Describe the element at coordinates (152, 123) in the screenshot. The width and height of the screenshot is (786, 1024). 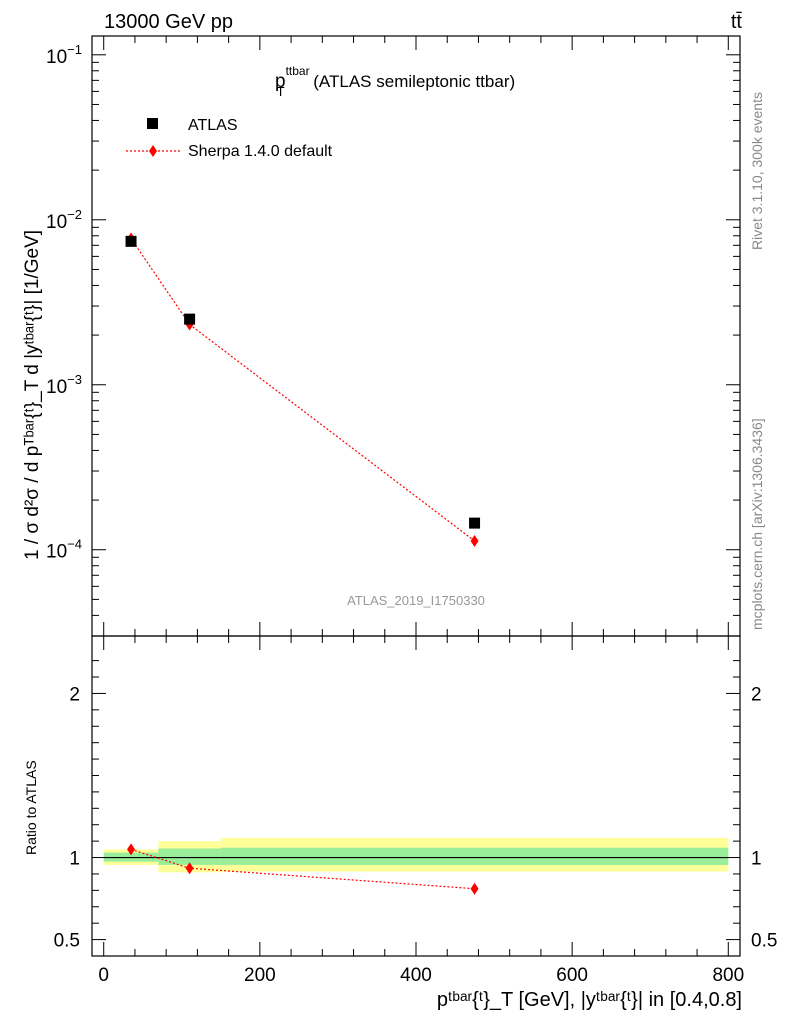
I see `legend-atlas-marker` at that location.